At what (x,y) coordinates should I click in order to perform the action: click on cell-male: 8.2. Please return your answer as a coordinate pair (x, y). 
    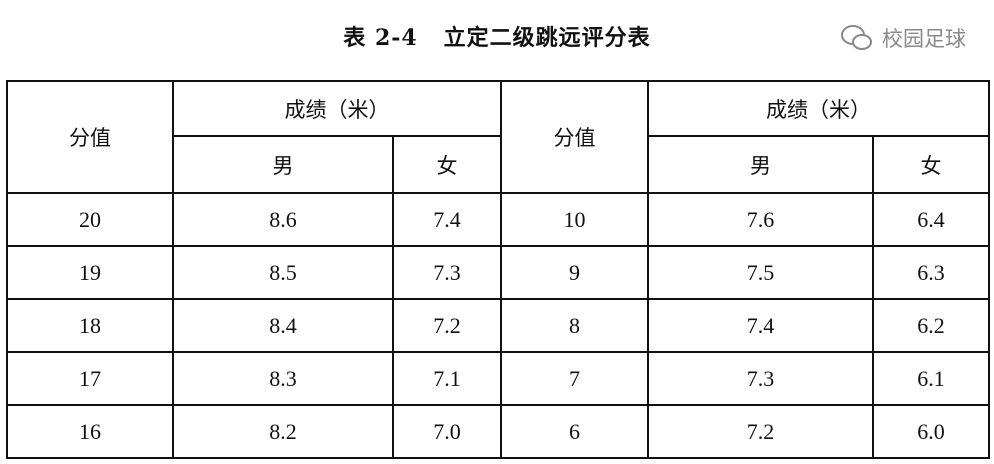
    Looking at the image, I should click on (283, 431).